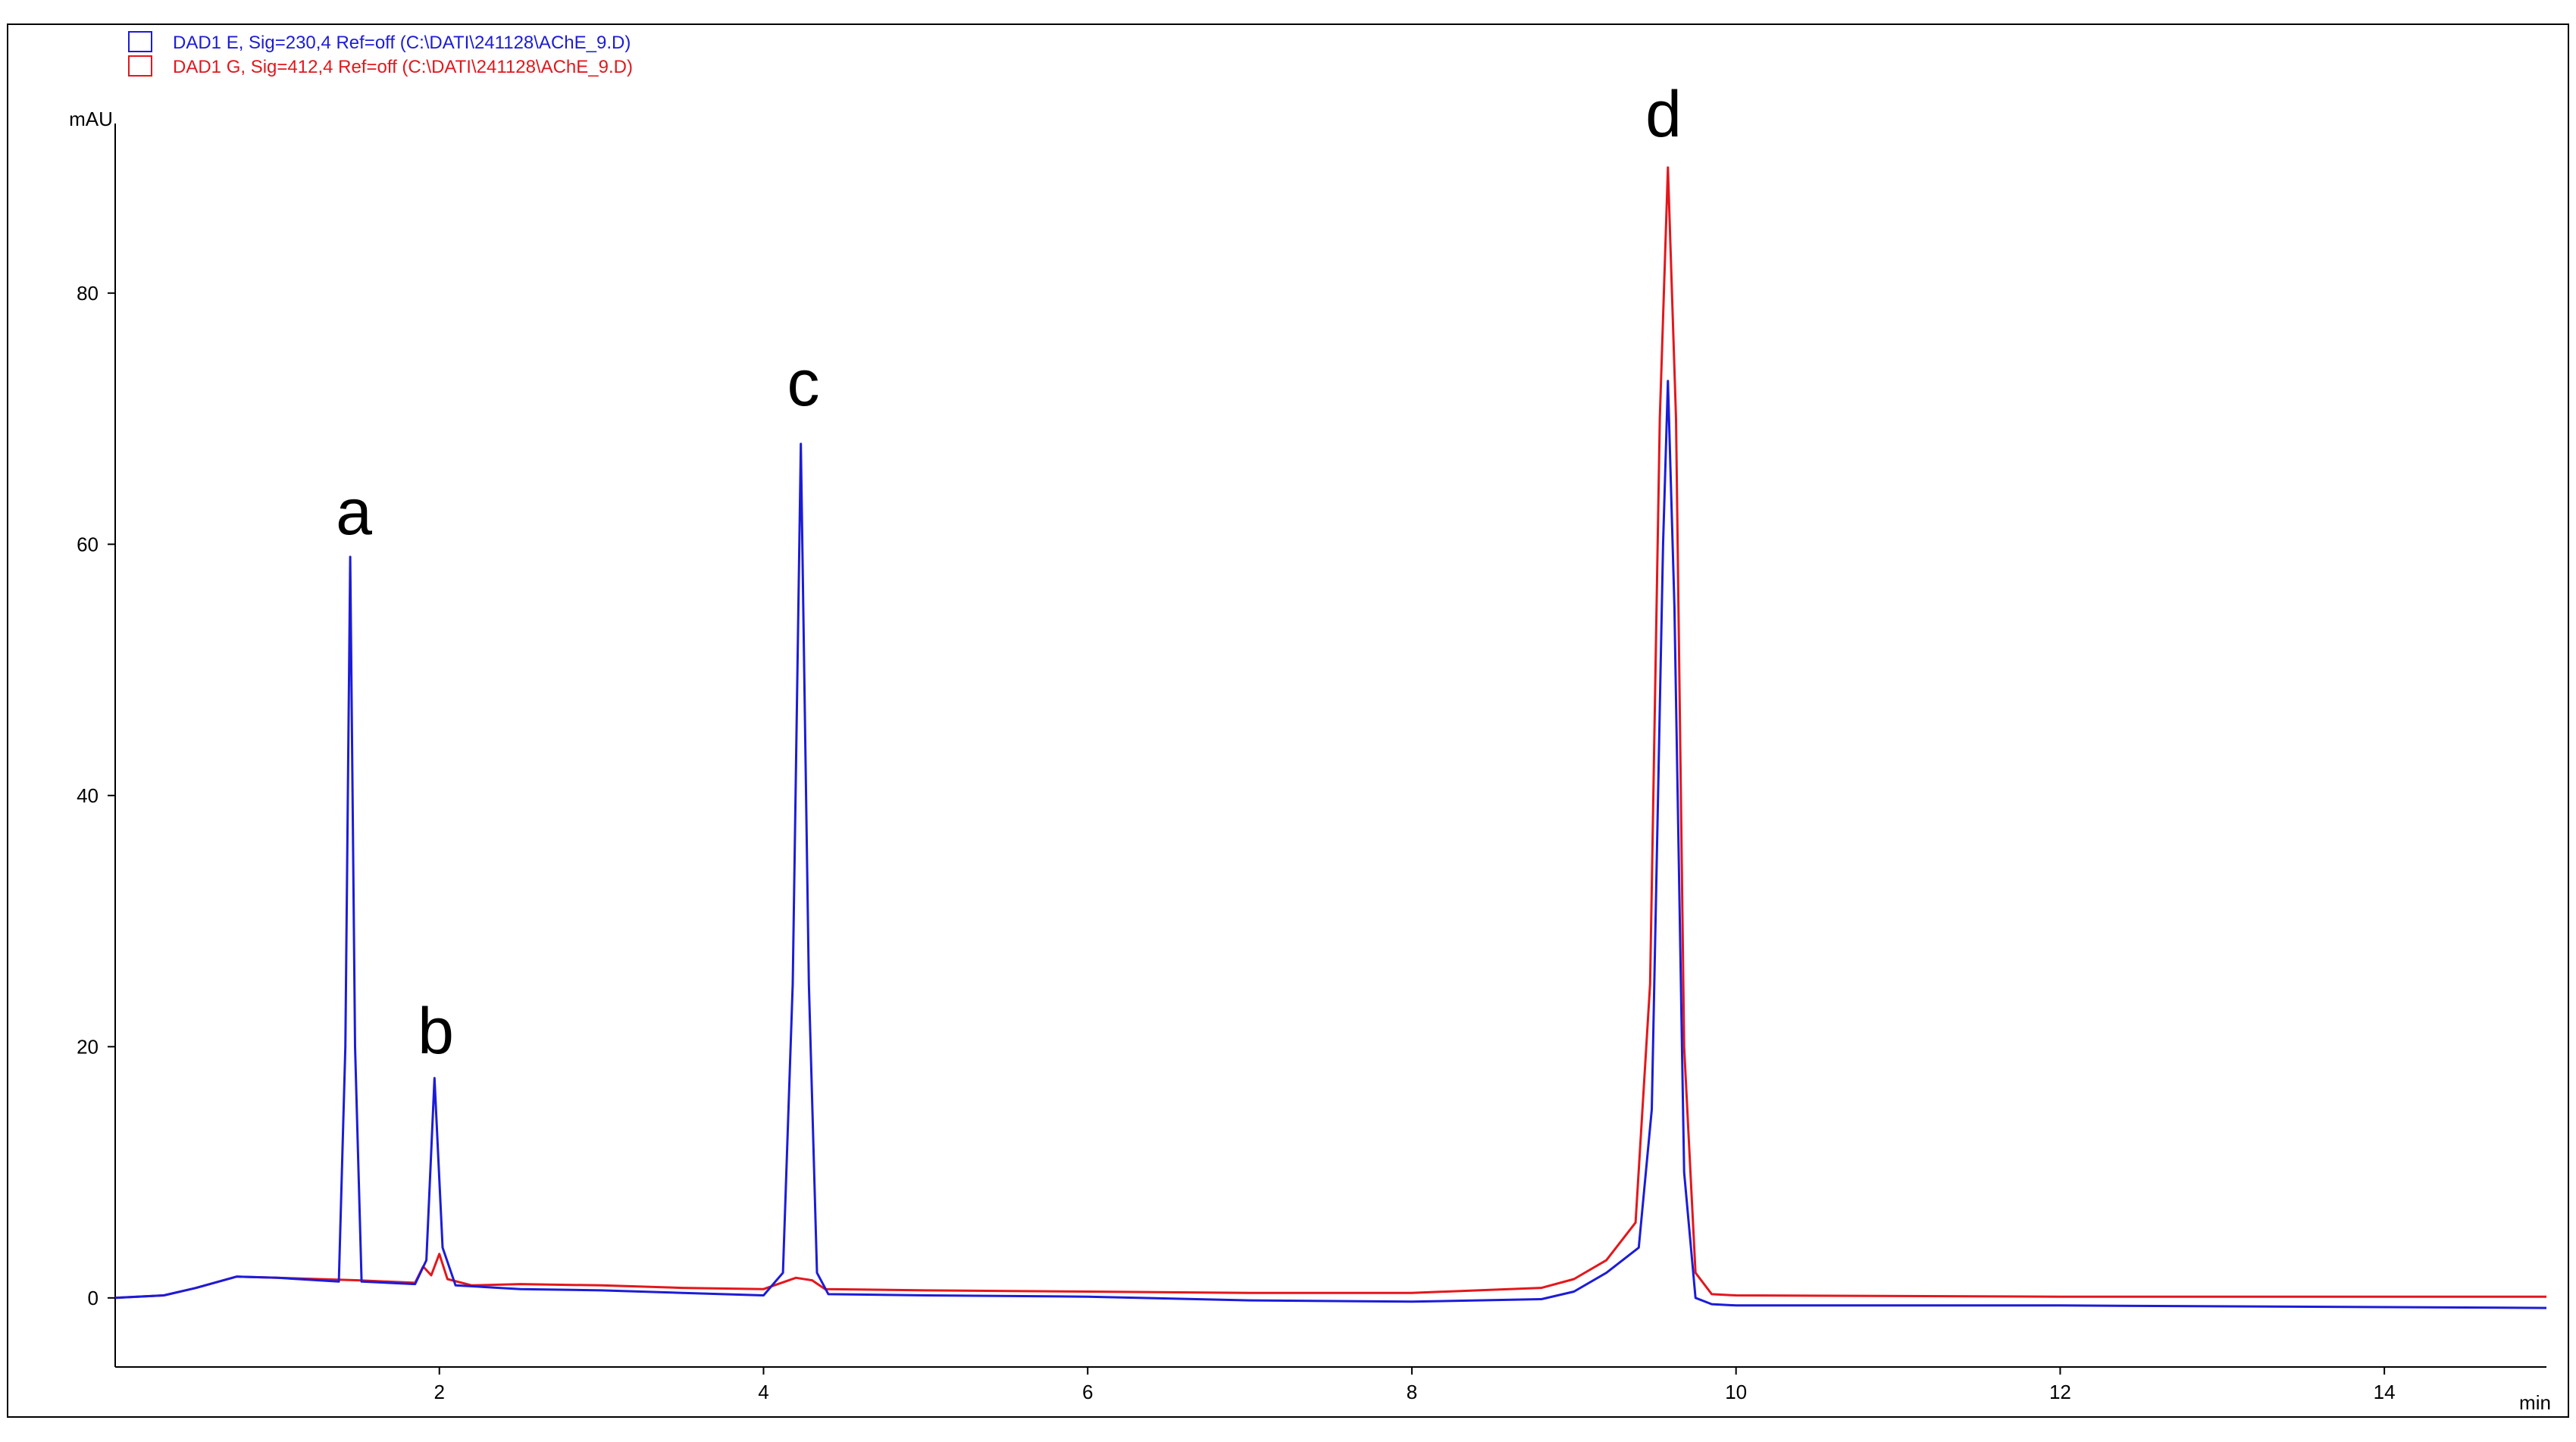 This screenshot has height=1442, width=2576. I want to click on y-tick-label: 20, so click(88, 1046).